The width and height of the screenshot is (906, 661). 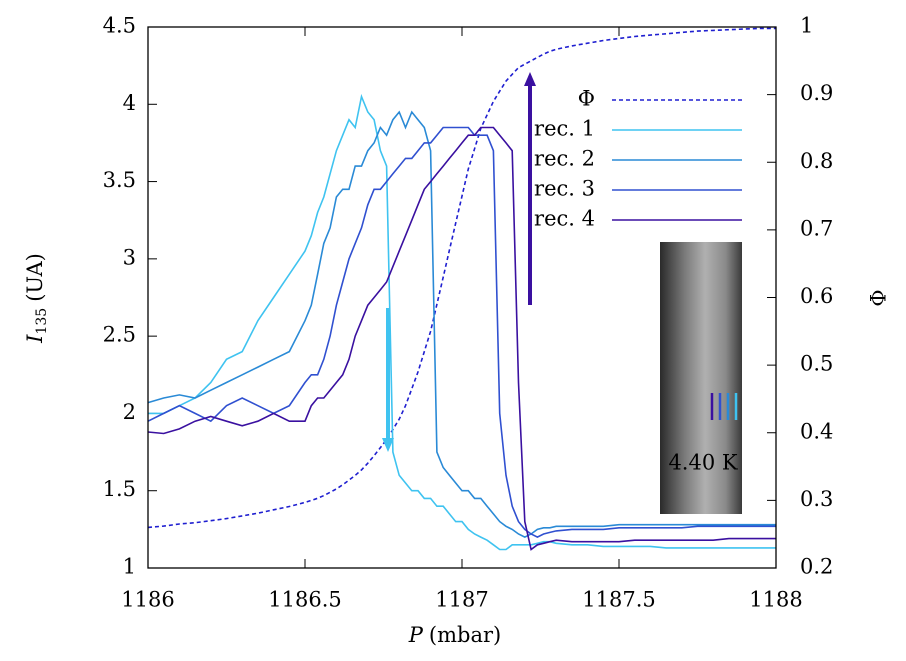 What do you see at coordinates (129, 412) in the screenshot?
I see `y-tick-label: 2` at bounding box center [129, 412].